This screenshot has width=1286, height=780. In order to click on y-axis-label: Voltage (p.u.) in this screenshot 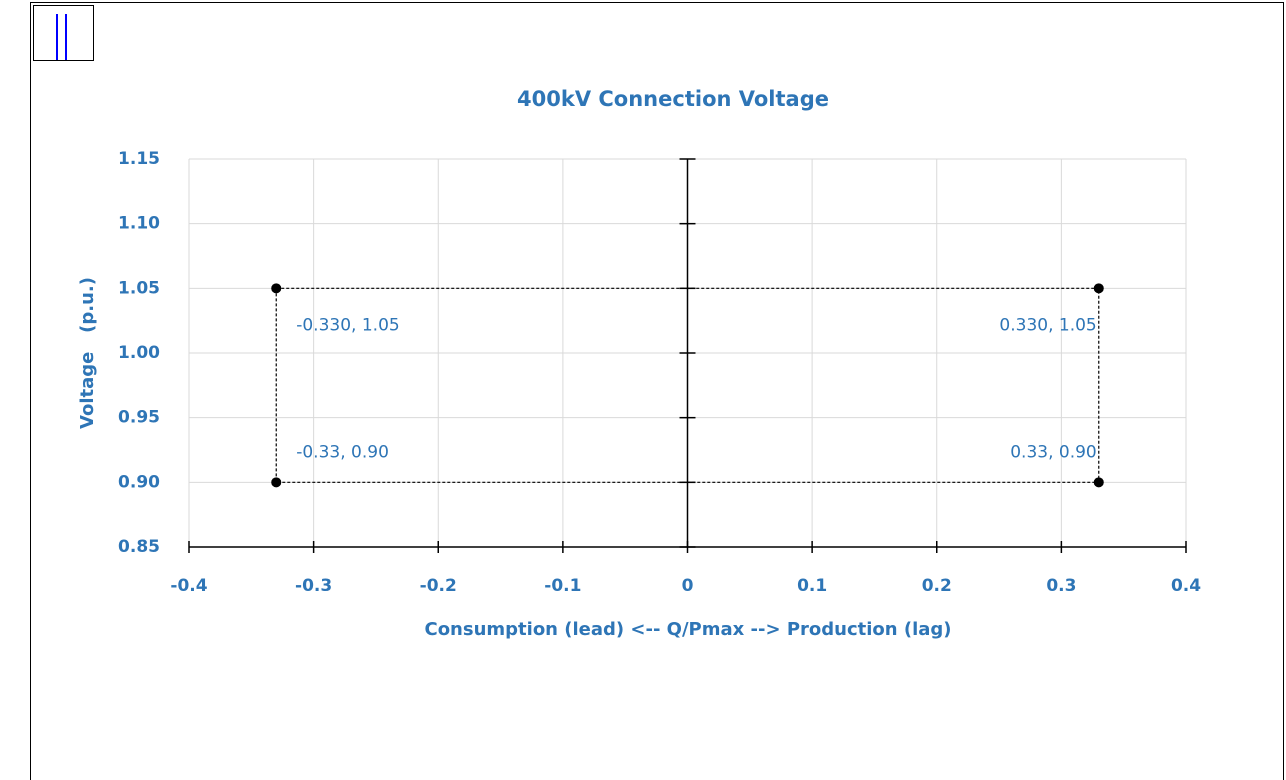, I will do `click(87, 353)`.